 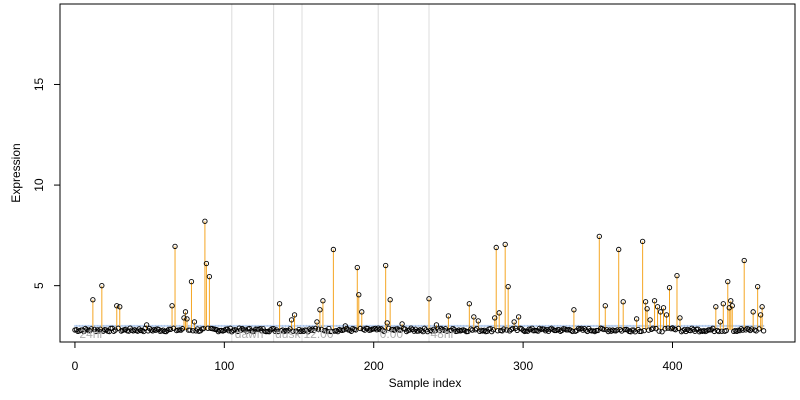 I want to click on y-tick-label: 10, so click(x=39, y=185).